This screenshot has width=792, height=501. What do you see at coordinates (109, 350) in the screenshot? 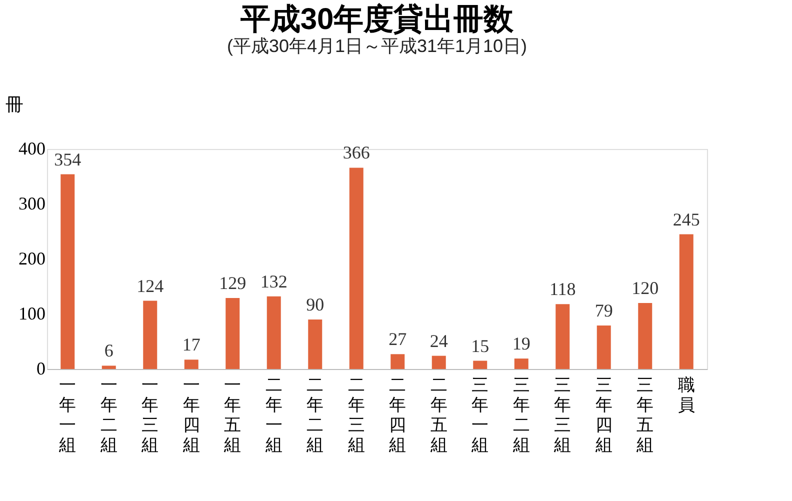
I see `data-label: 6` at bounding box center [109, 350].